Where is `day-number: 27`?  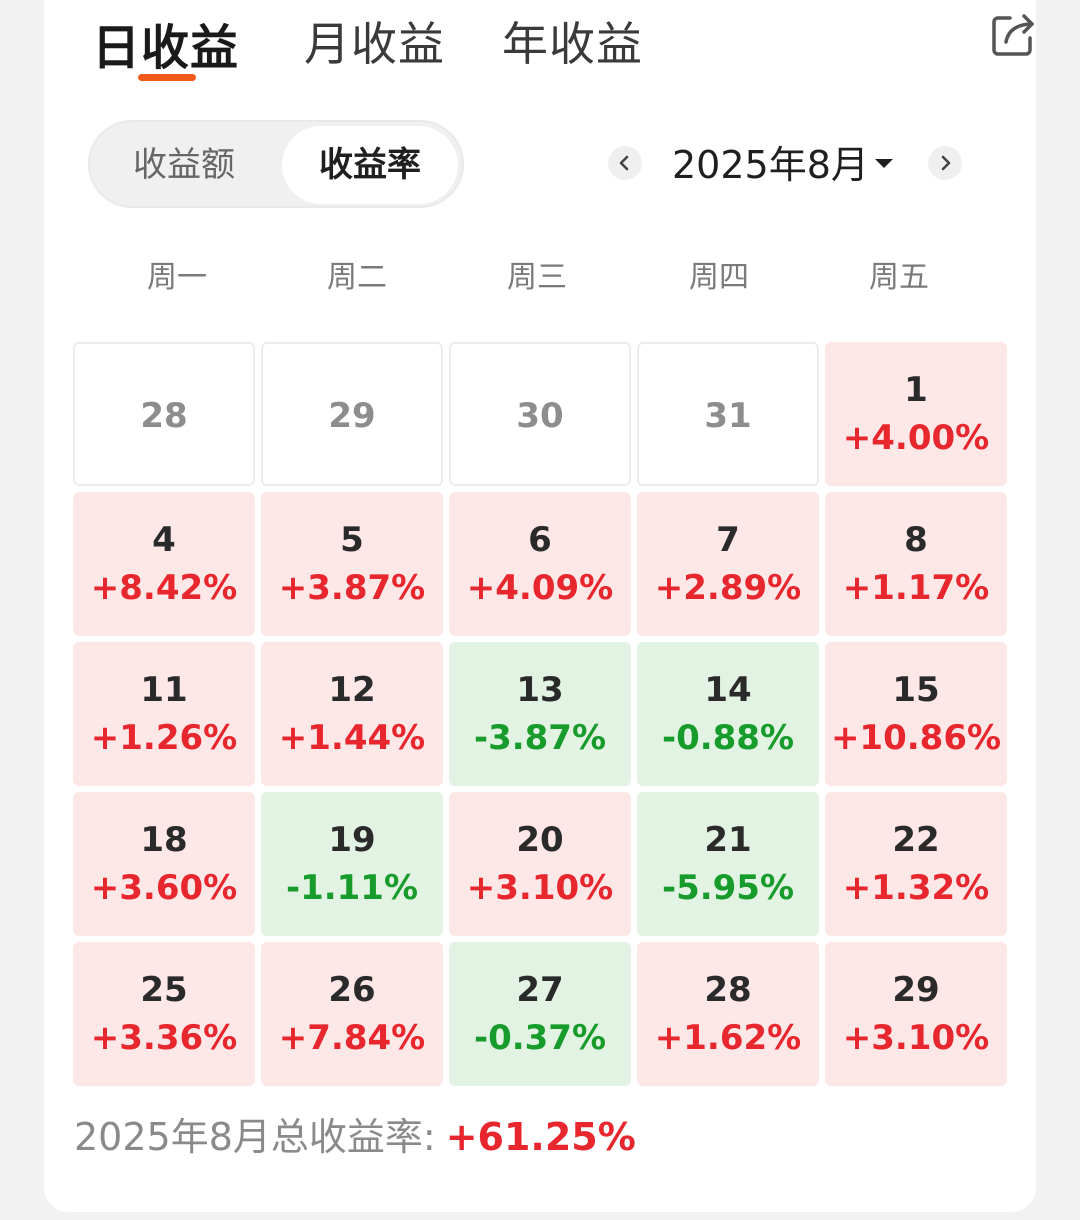 day-number: 27 is located at coordinates (540, 990).